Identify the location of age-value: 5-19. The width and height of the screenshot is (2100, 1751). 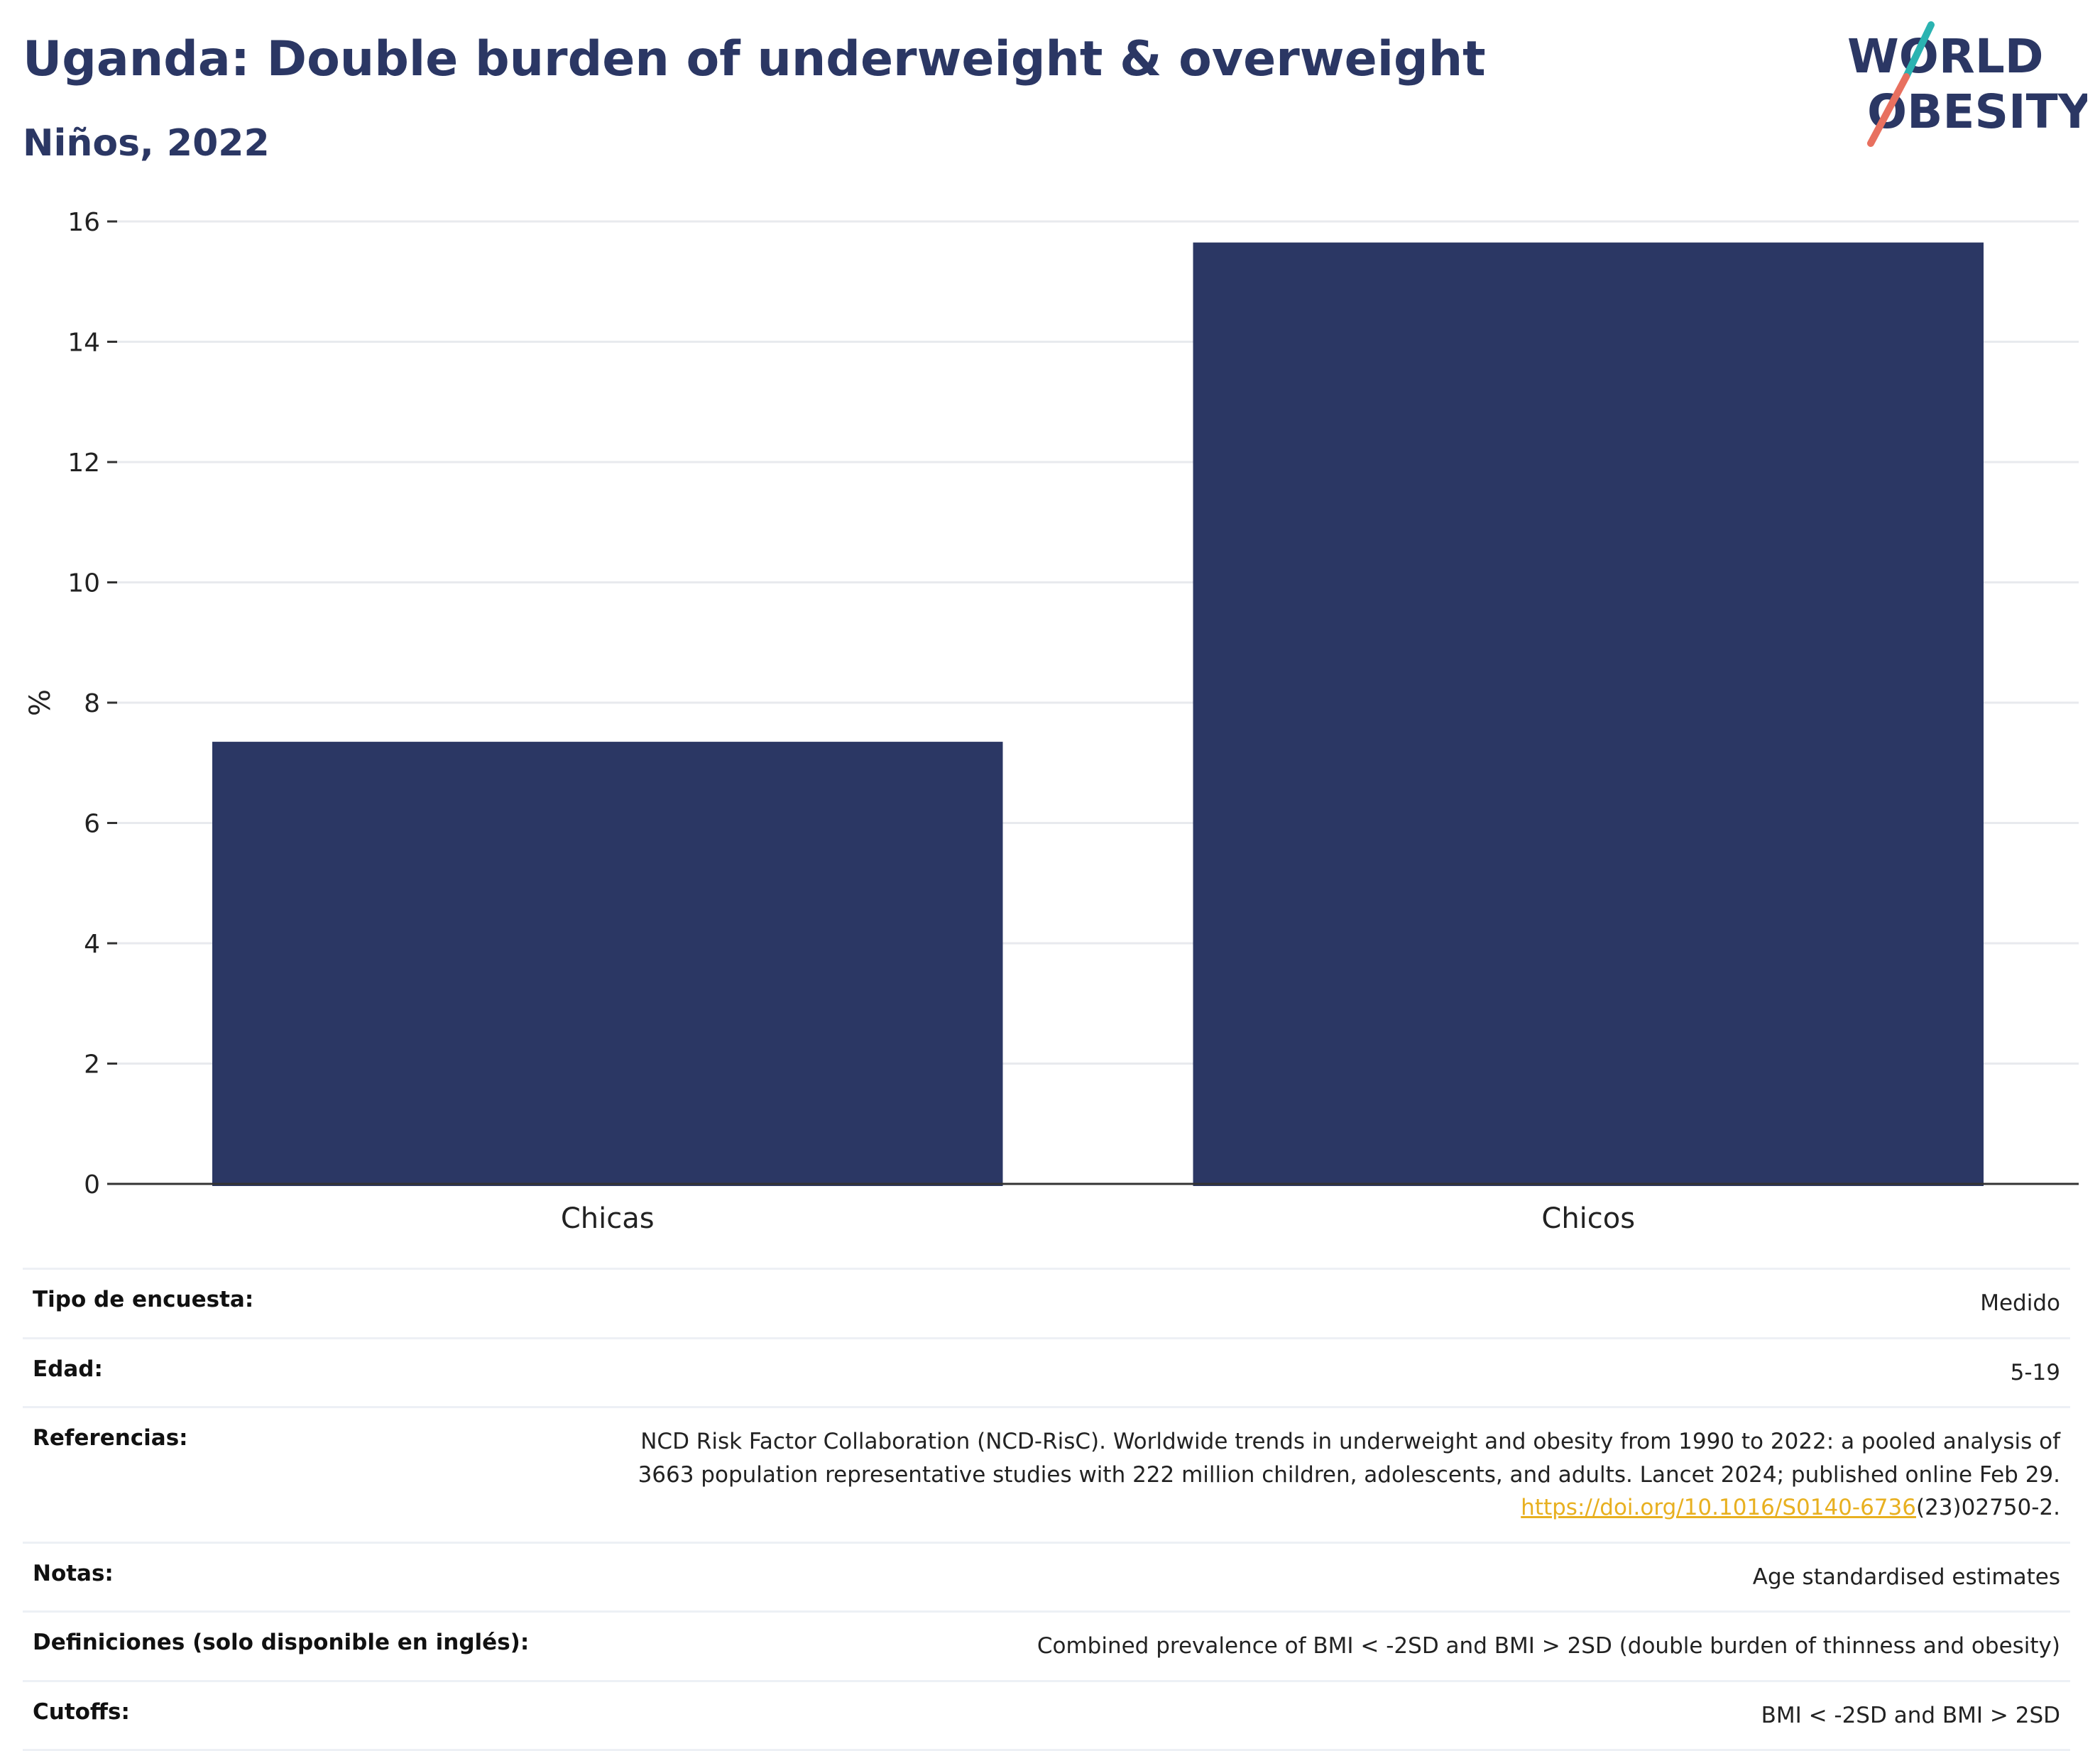
(2035, 1373).